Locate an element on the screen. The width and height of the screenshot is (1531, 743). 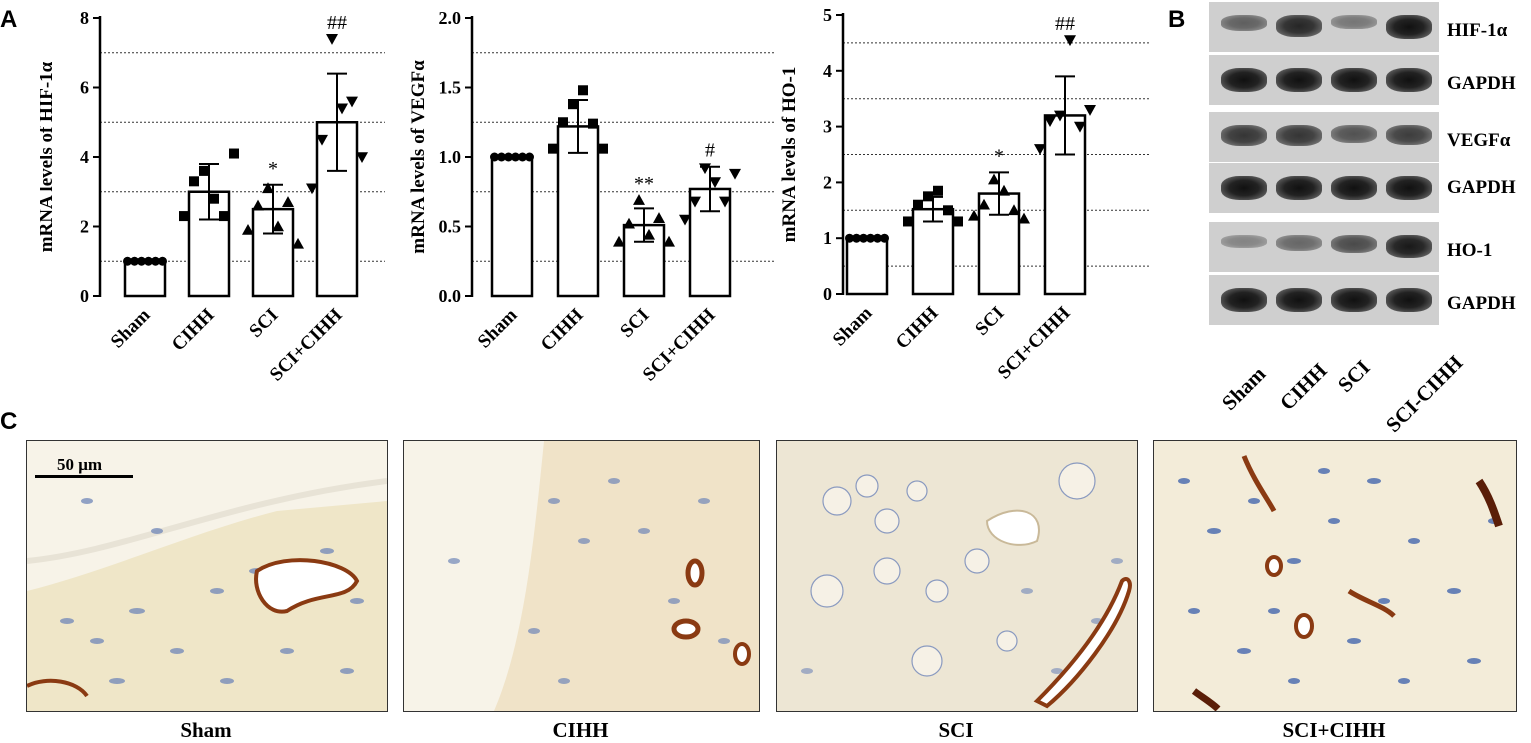
micrograph-label-sci-cihh: SCI+CIHH is located at coordinates (1334, 730).